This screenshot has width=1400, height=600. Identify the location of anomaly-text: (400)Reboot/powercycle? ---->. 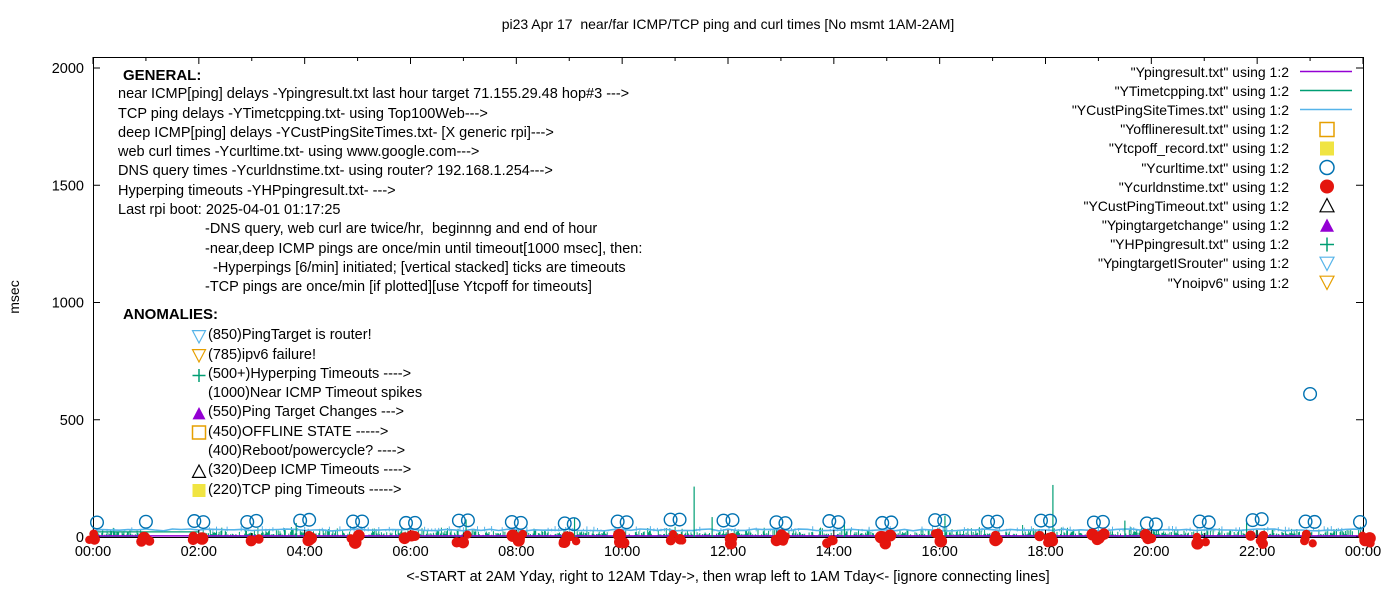
(307, 451).